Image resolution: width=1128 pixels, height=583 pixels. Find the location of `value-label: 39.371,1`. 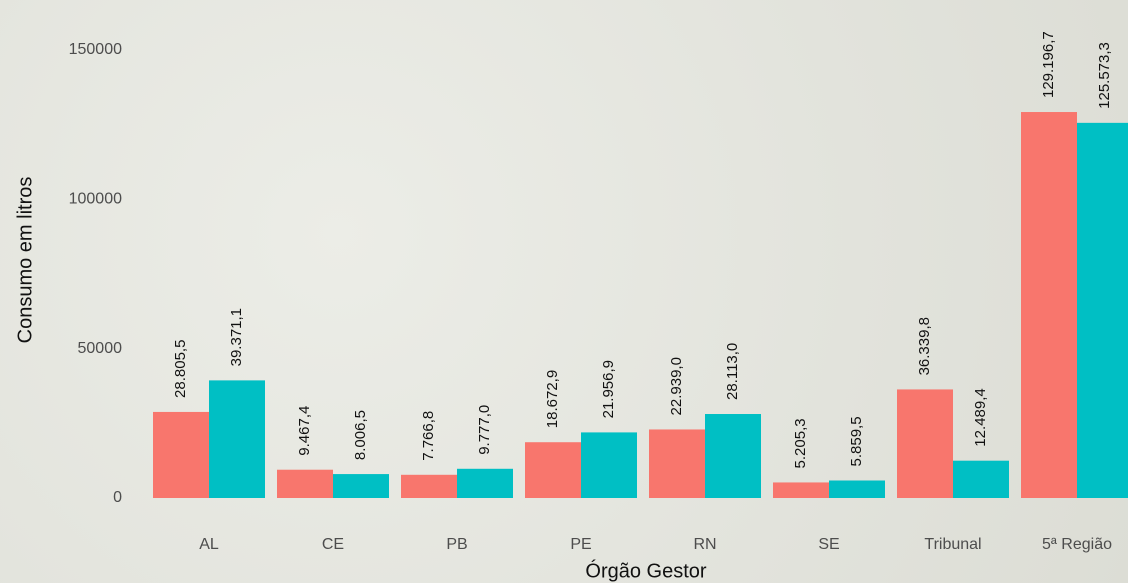

value-label: 39.371,1 is located at coordinates (236, 337).